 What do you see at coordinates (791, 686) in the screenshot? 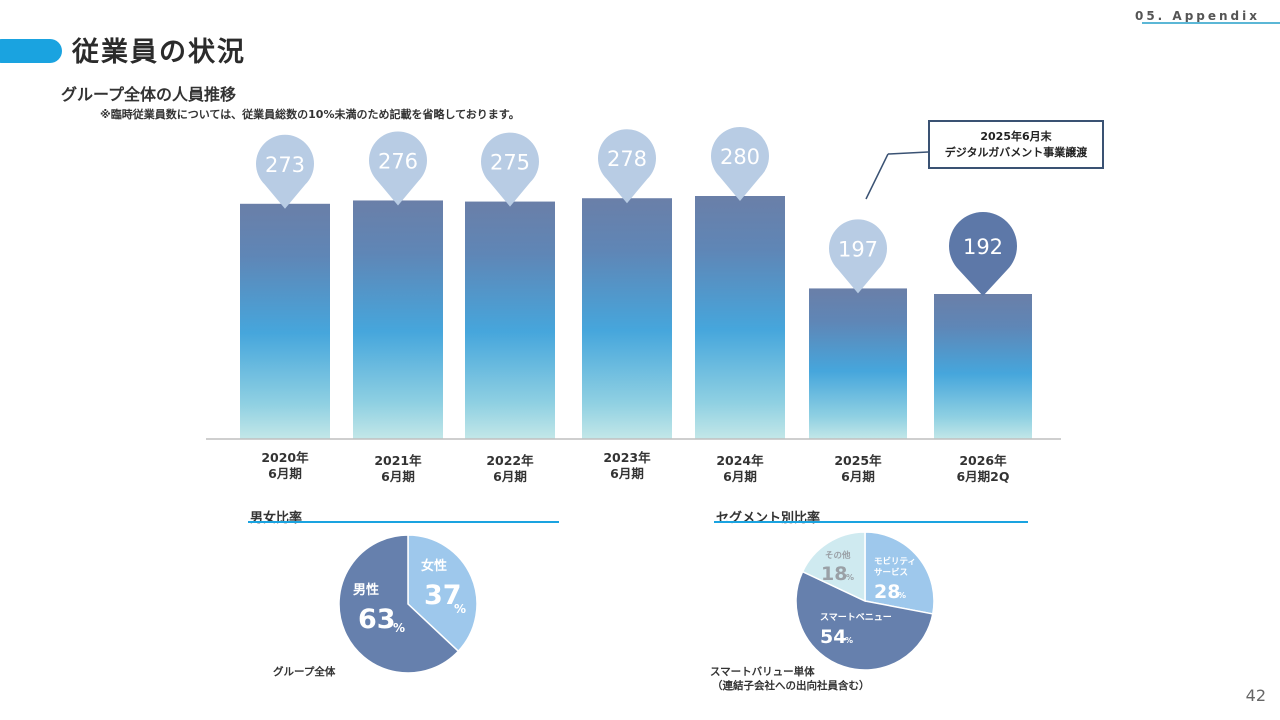
I see `segment-caption-2: （連結子会社への出向社員含む）` at bounding box center [791, 686].